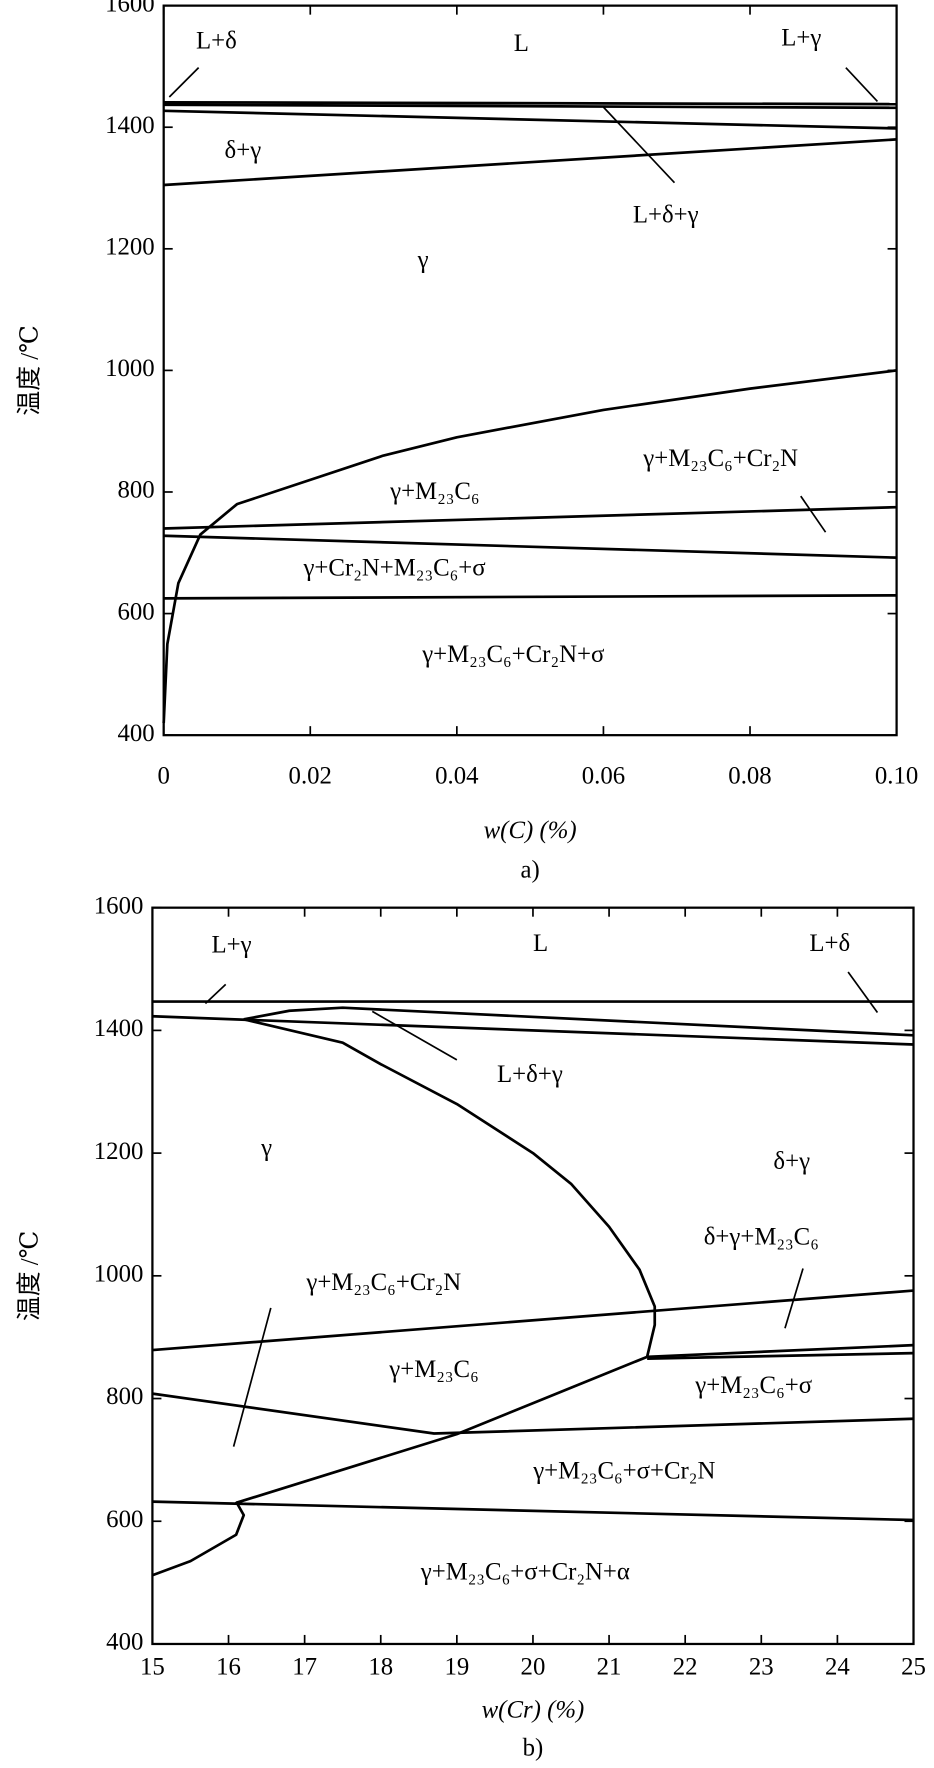  Describe the element at coordinates (749, 776) in the screenshot. I see `x-tick-label: 0.08` at that location.